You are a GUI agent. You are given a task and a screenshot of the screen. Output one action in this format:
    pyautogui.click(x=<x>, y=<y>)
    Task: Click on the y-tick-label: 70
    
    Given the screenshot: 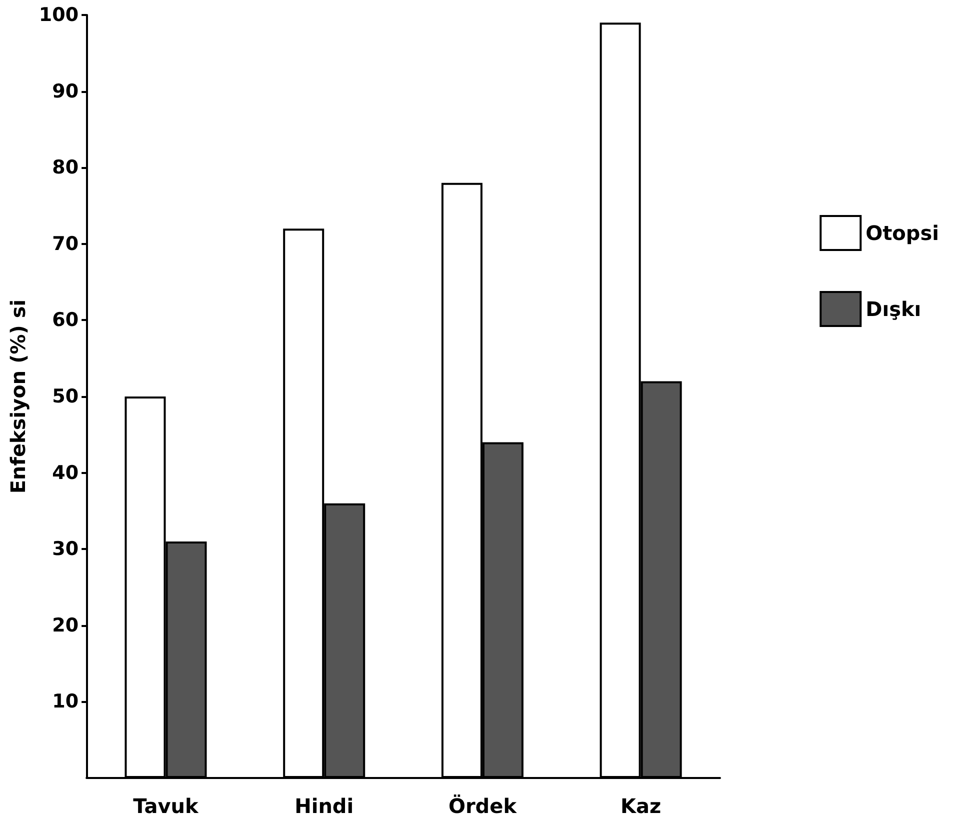 What is the action you would take?
    pyautogui.click(x=65, y=243)
    